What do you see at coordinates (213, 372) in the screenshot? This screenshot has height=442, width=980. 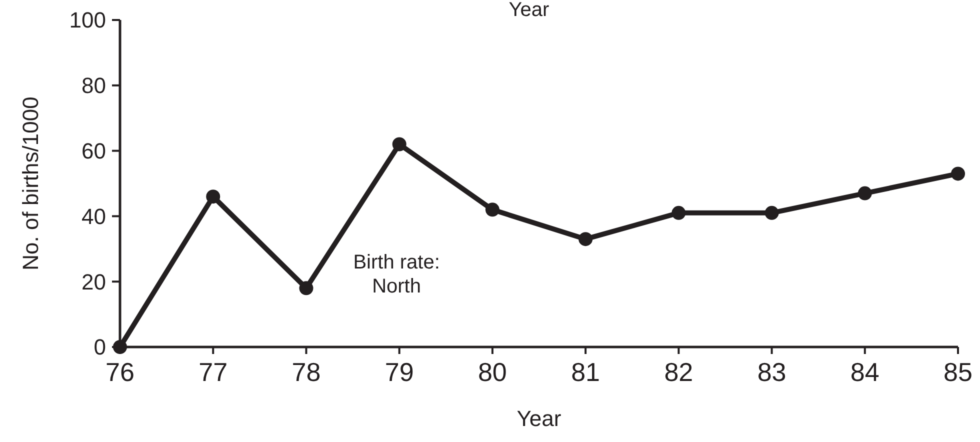 I see `x-tick-label: 77` at bounding box center [213, 372].